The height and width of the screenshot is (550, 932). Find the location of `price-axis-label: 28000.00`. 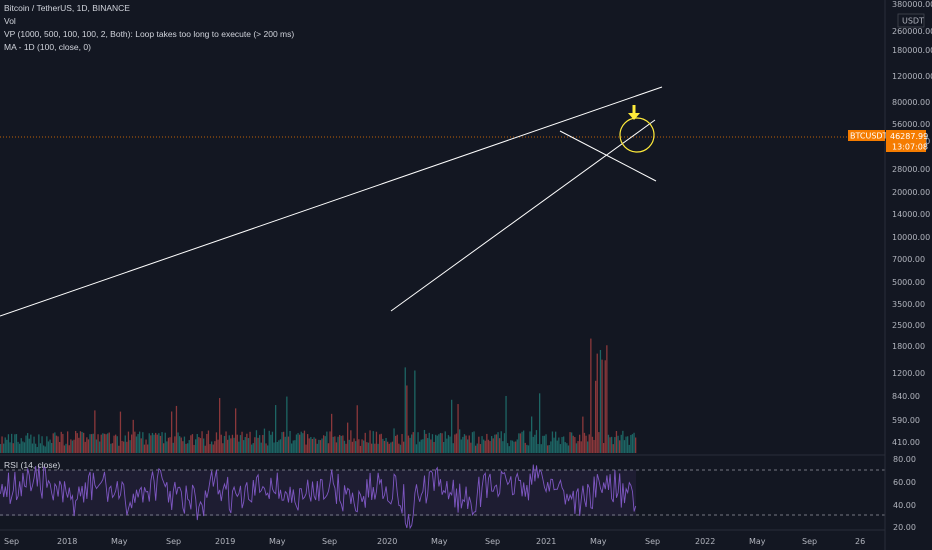

price-axis-label: 28000.00 is located at coordinates (911, 169).